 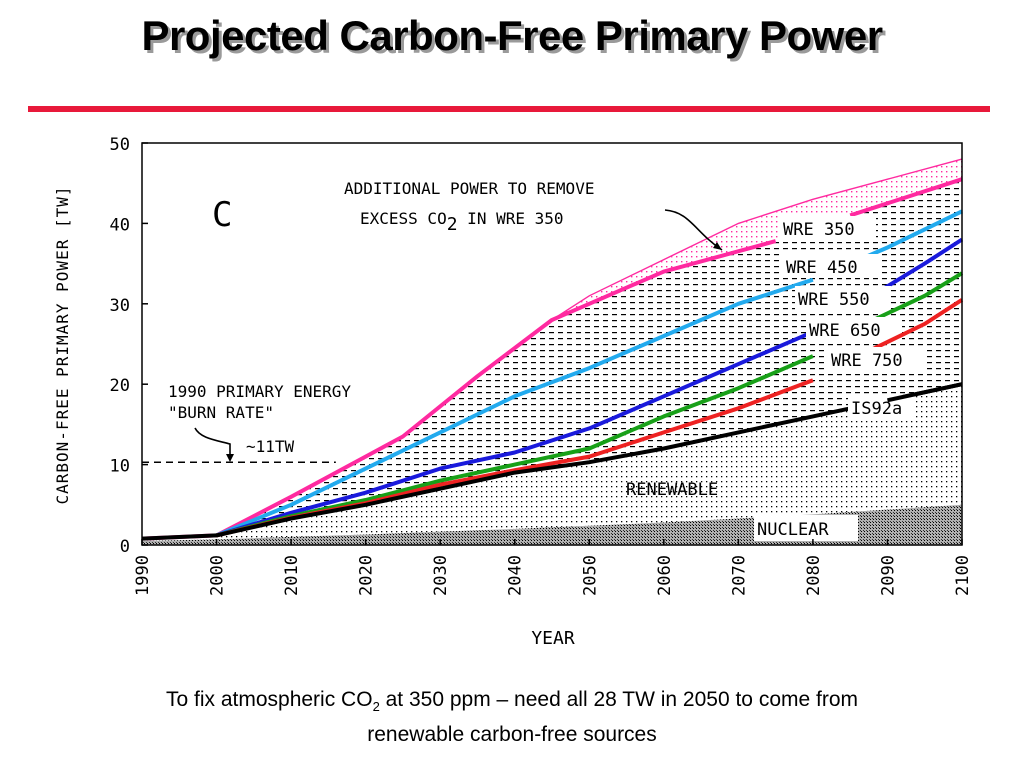 I want to click on y-tick-label: 10, so click(x=120, y=467).